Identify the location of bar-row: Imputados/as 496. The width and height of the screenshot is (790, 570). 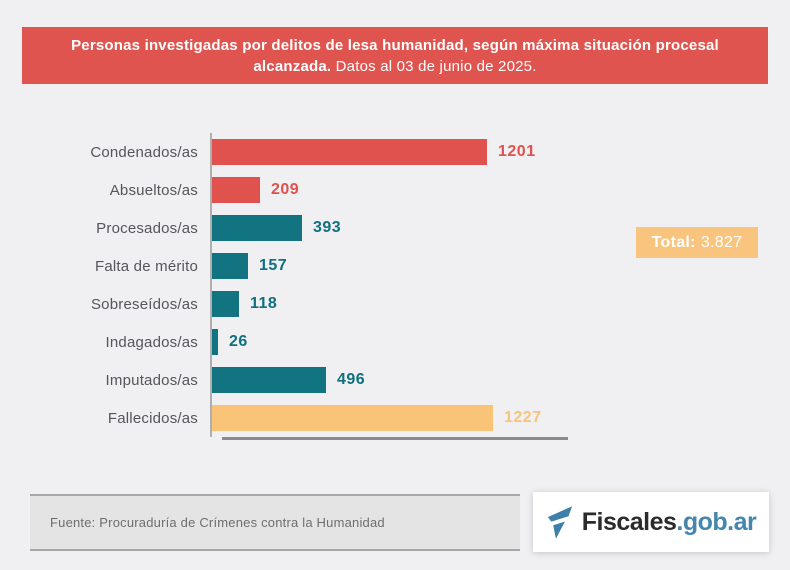
(314, 380).